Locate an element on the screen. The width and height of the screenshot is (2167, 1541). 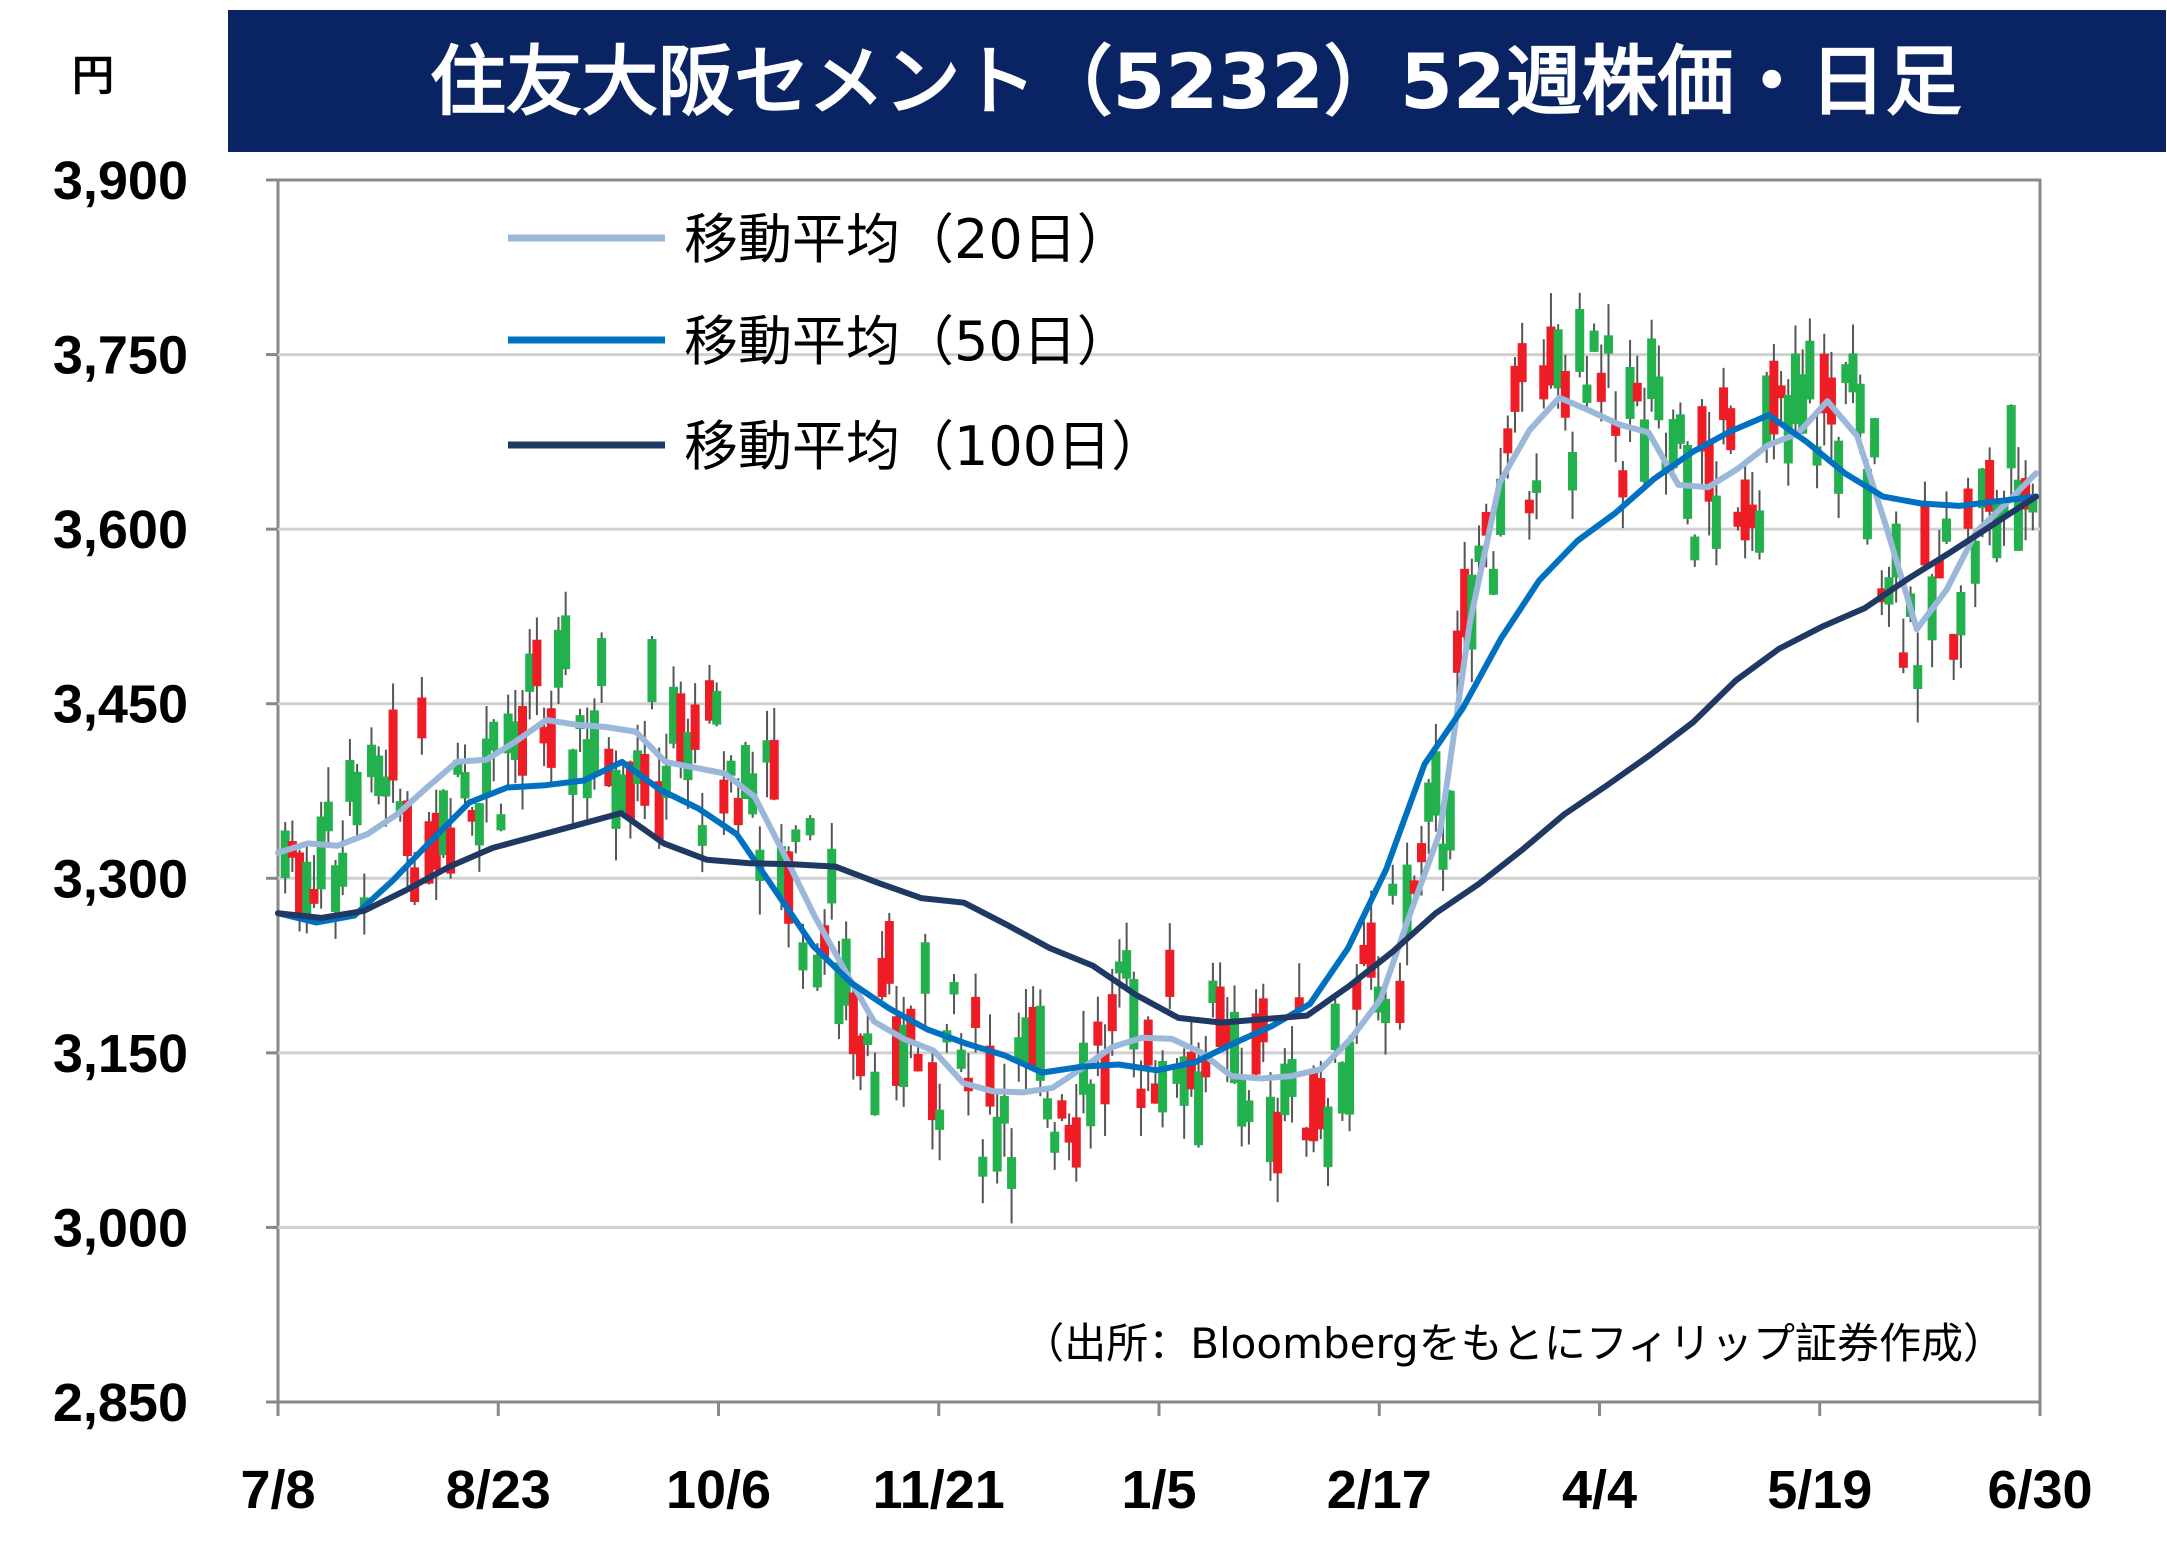
y-tick-label: 3,450 is located at coordinates (120, 705).